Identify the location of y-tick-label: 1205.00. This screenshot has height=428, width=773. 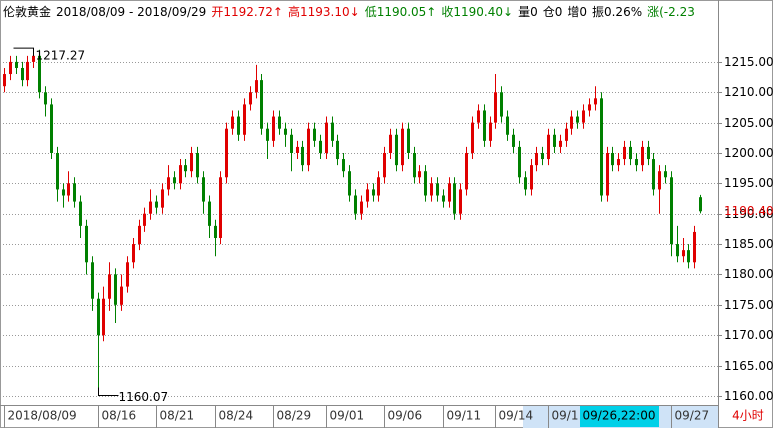
(748, 123).